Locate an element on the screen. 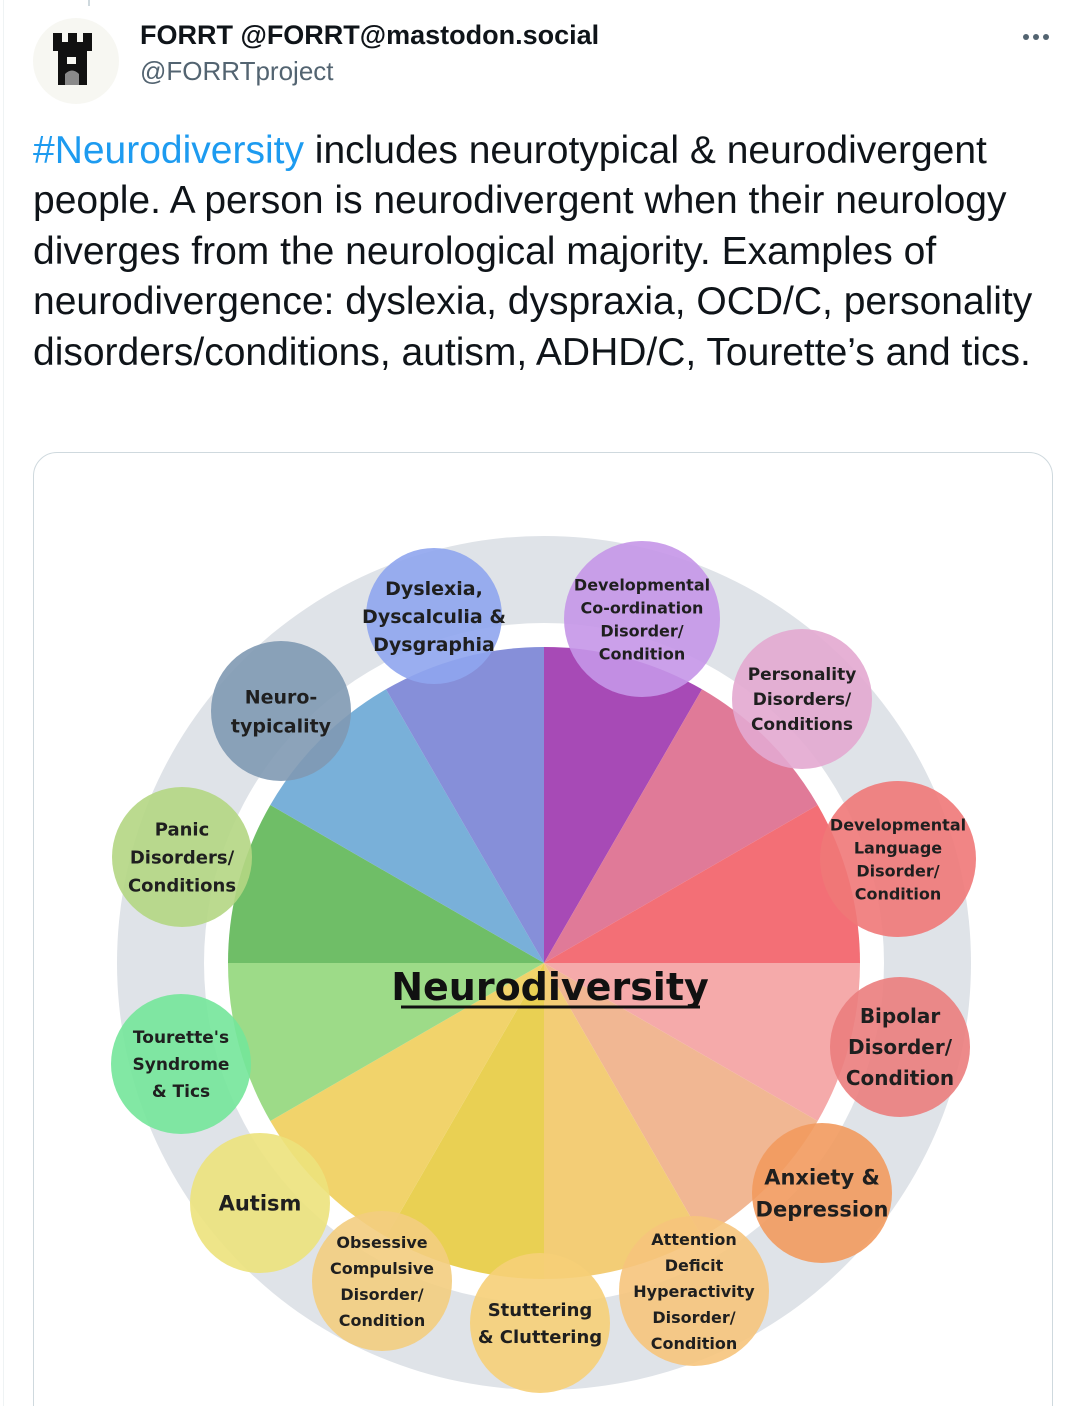 The width and height of the screenshot is (1076, 1406). node-circle-tourette is located at coordinates (181, 1064).